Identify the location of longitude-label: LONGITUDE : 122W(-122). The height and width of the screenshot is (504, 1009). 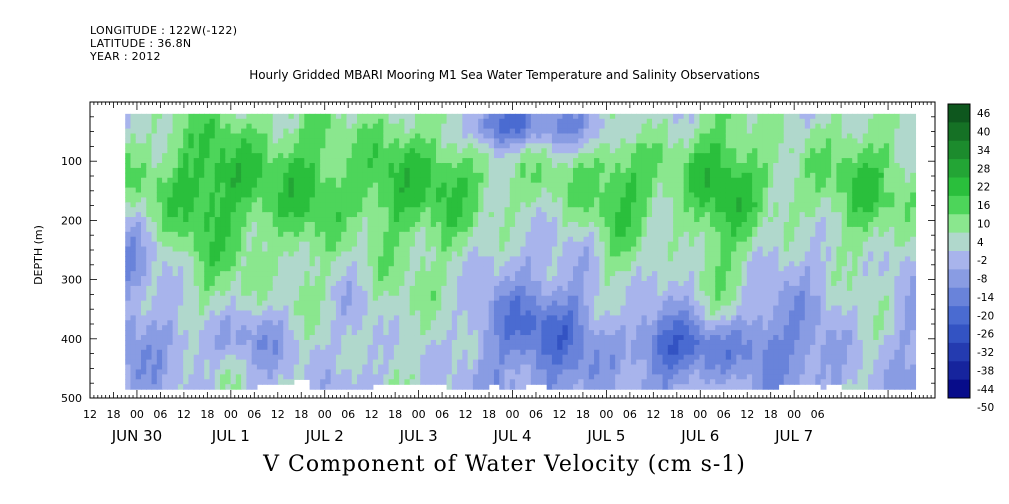
(164, 30).